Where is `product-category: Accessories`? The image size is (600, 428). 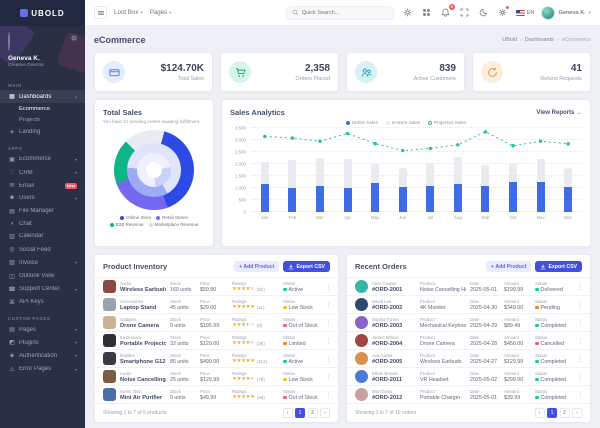
product-category: Accessories is located at coordinates (132, 301).